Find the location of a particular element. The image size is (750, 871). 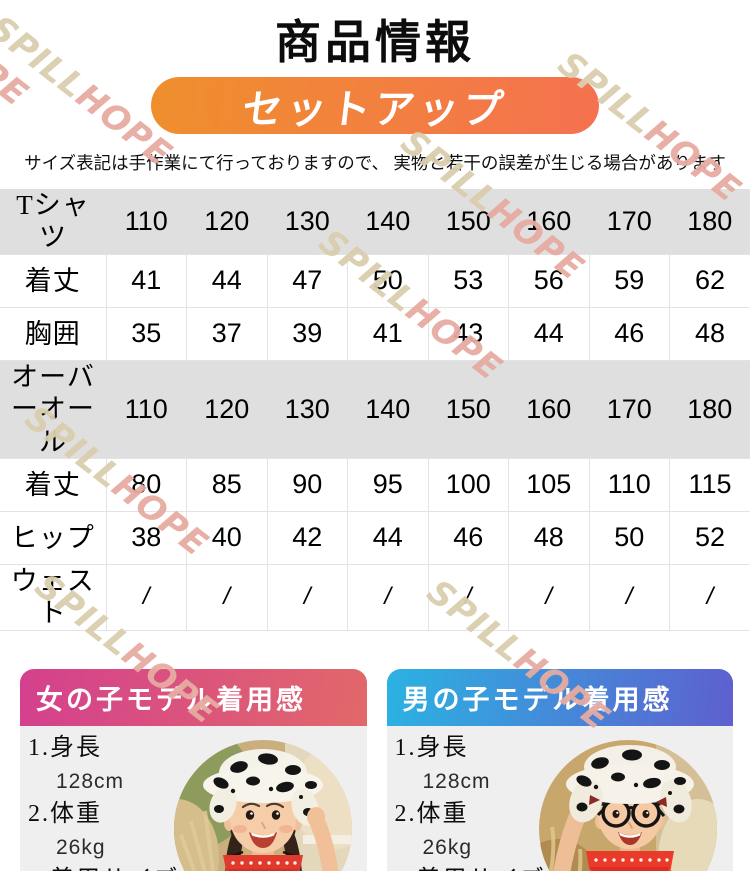

size-cell: 35 is located at coordinates (146, 333).